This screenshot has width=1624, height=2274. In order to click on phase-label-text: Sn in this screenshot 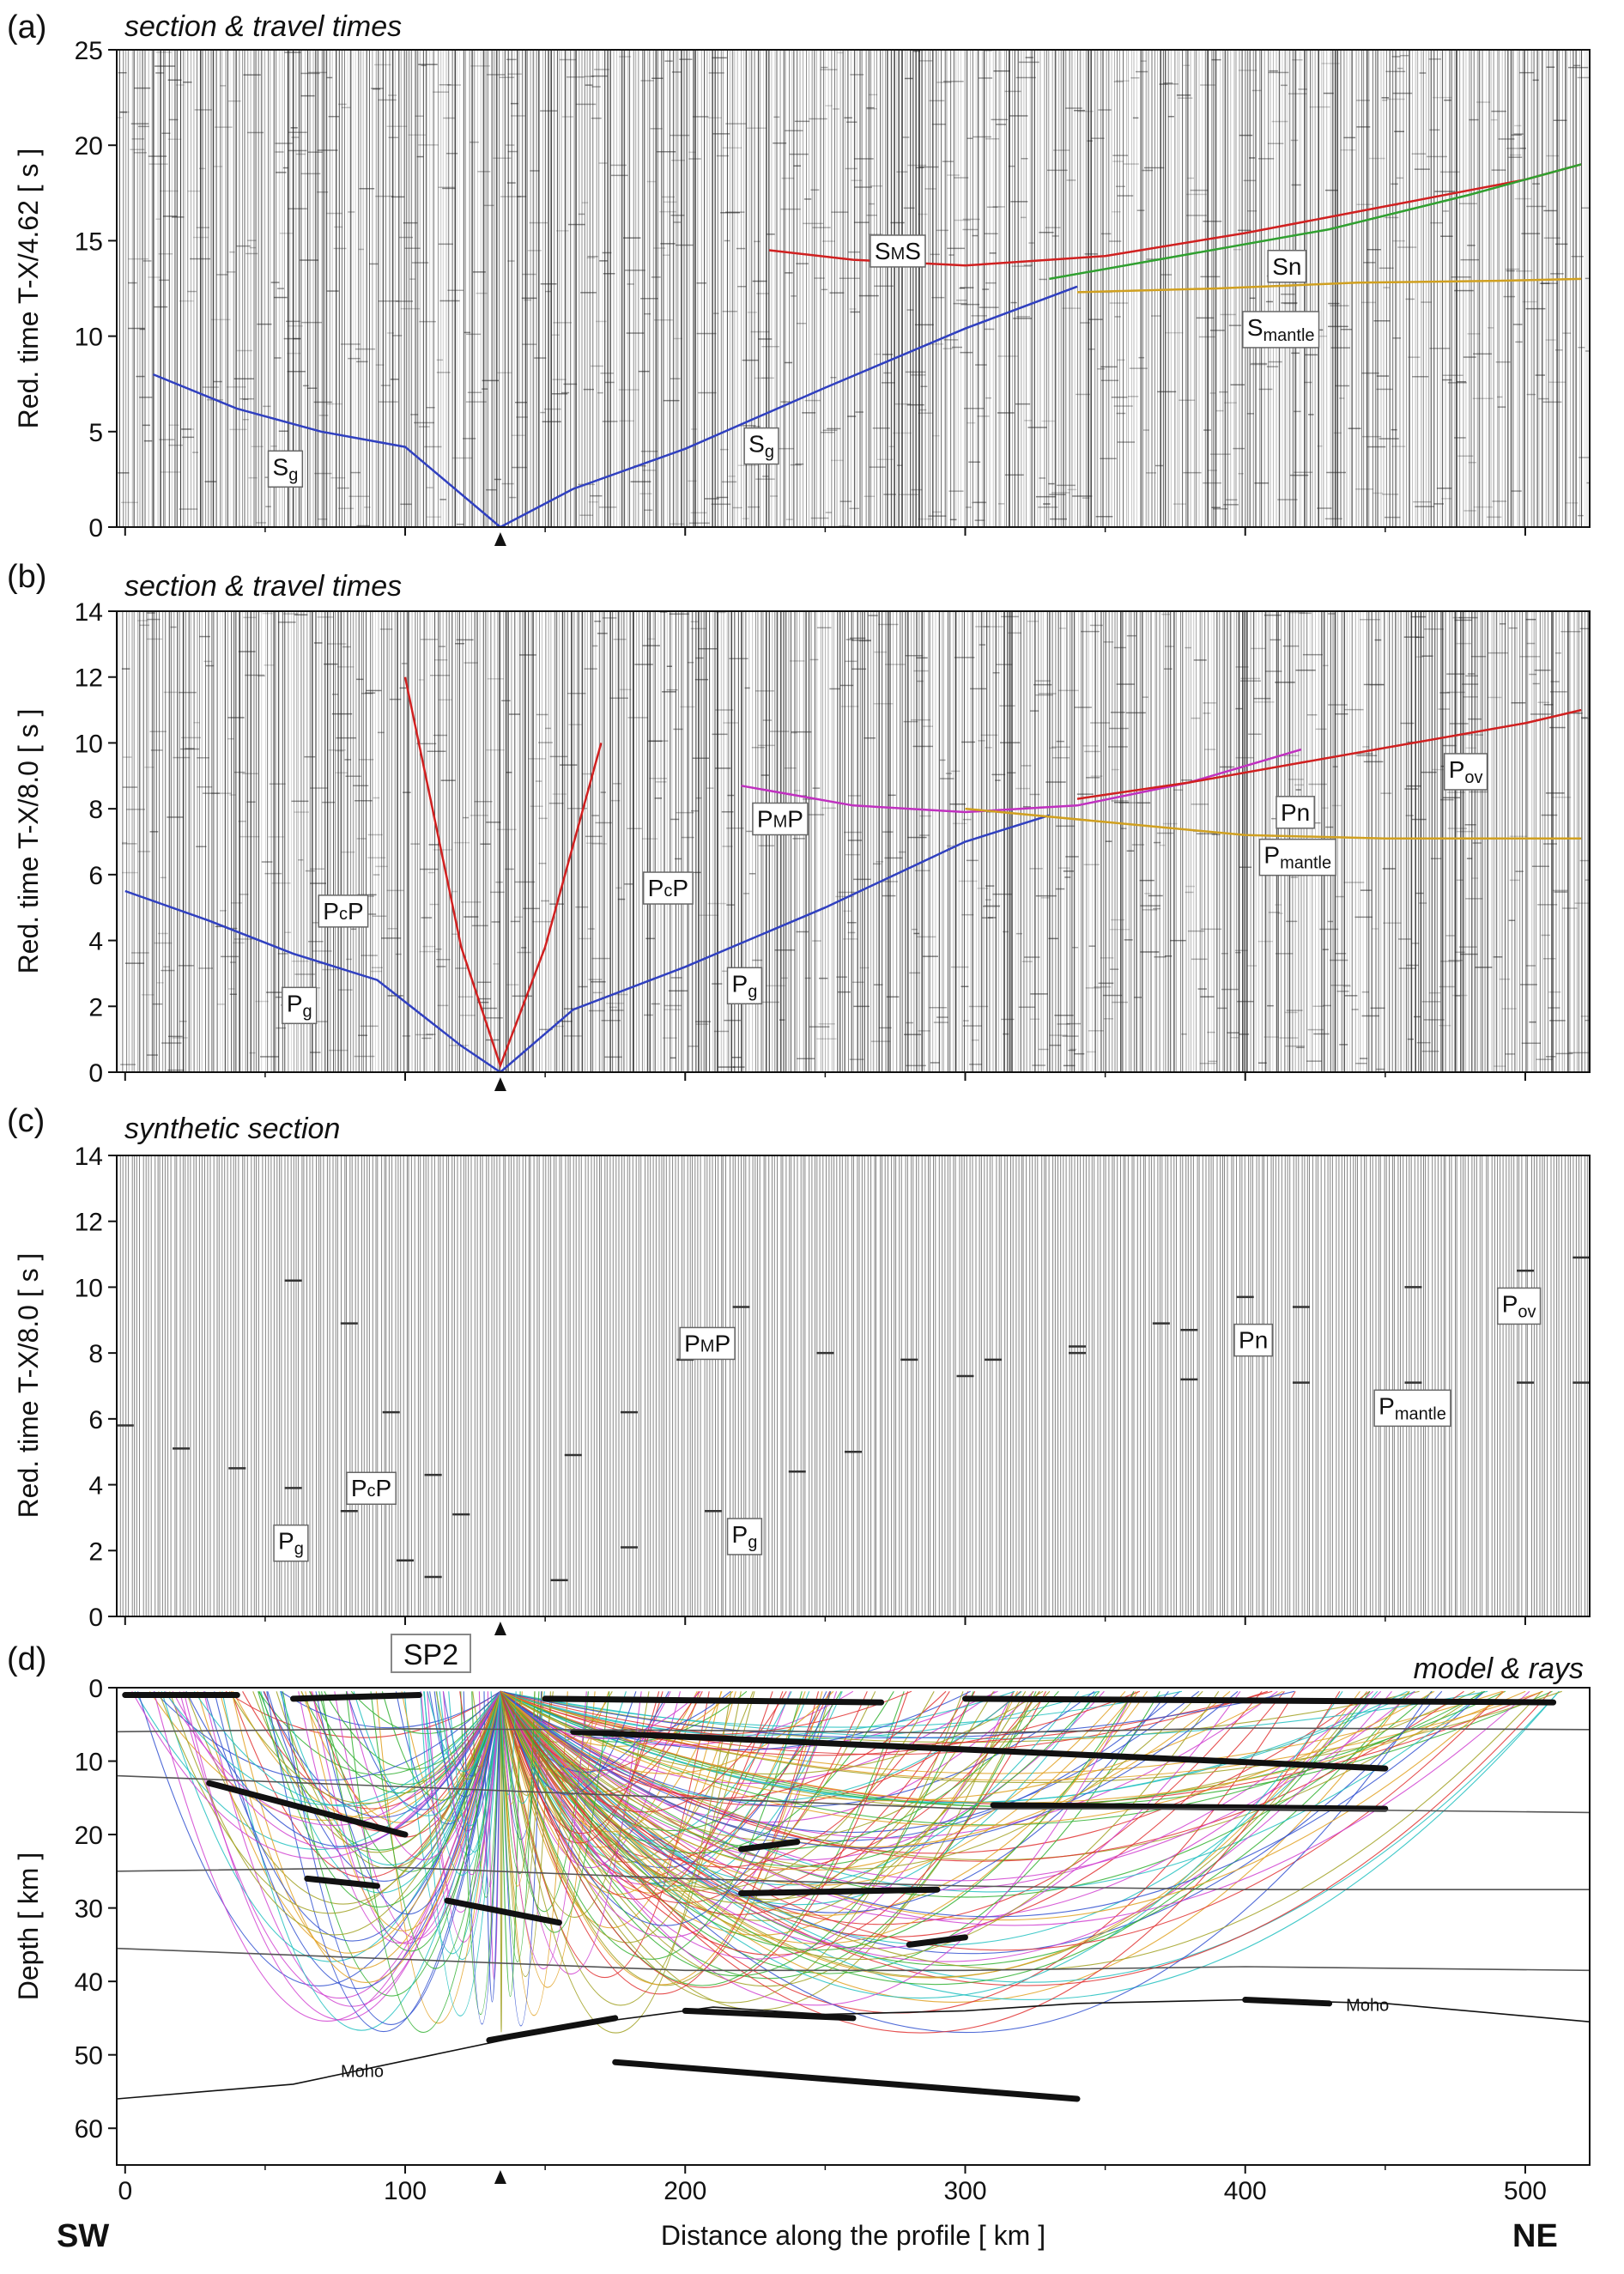, I will do `click(1286, 267)`.